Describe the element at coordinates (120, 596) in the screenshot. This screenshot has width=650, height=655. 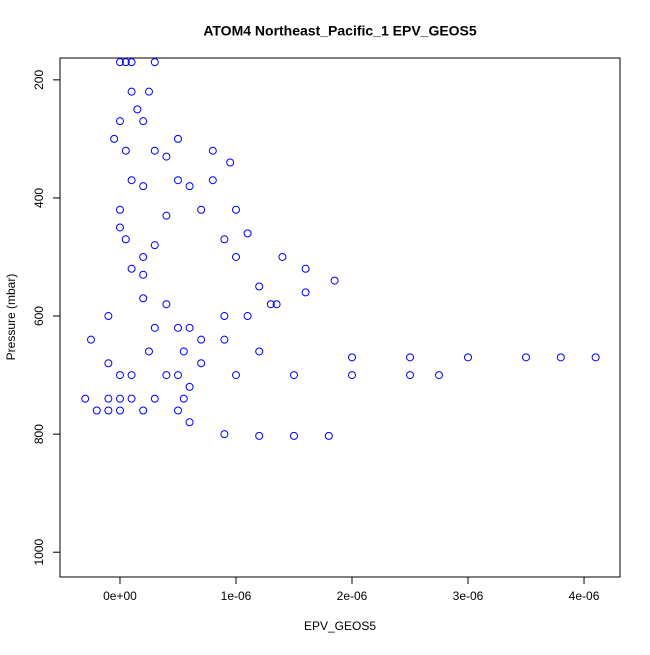
I see `x-tick-label: 0e+00` at that location.